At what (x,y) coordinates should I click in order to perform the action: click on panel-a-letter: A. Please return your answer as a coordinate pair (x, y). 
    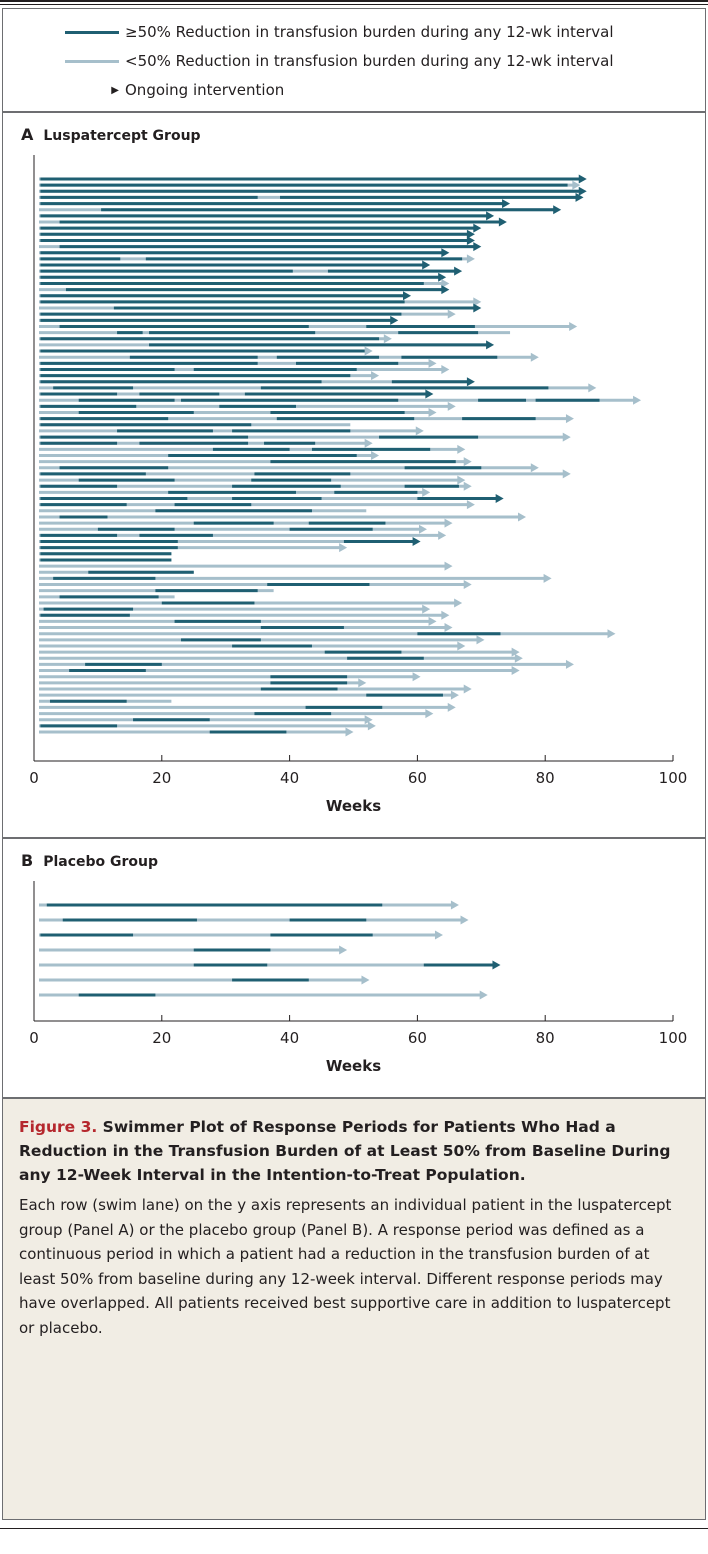
    Looking at the image, I should click on (27, 134).